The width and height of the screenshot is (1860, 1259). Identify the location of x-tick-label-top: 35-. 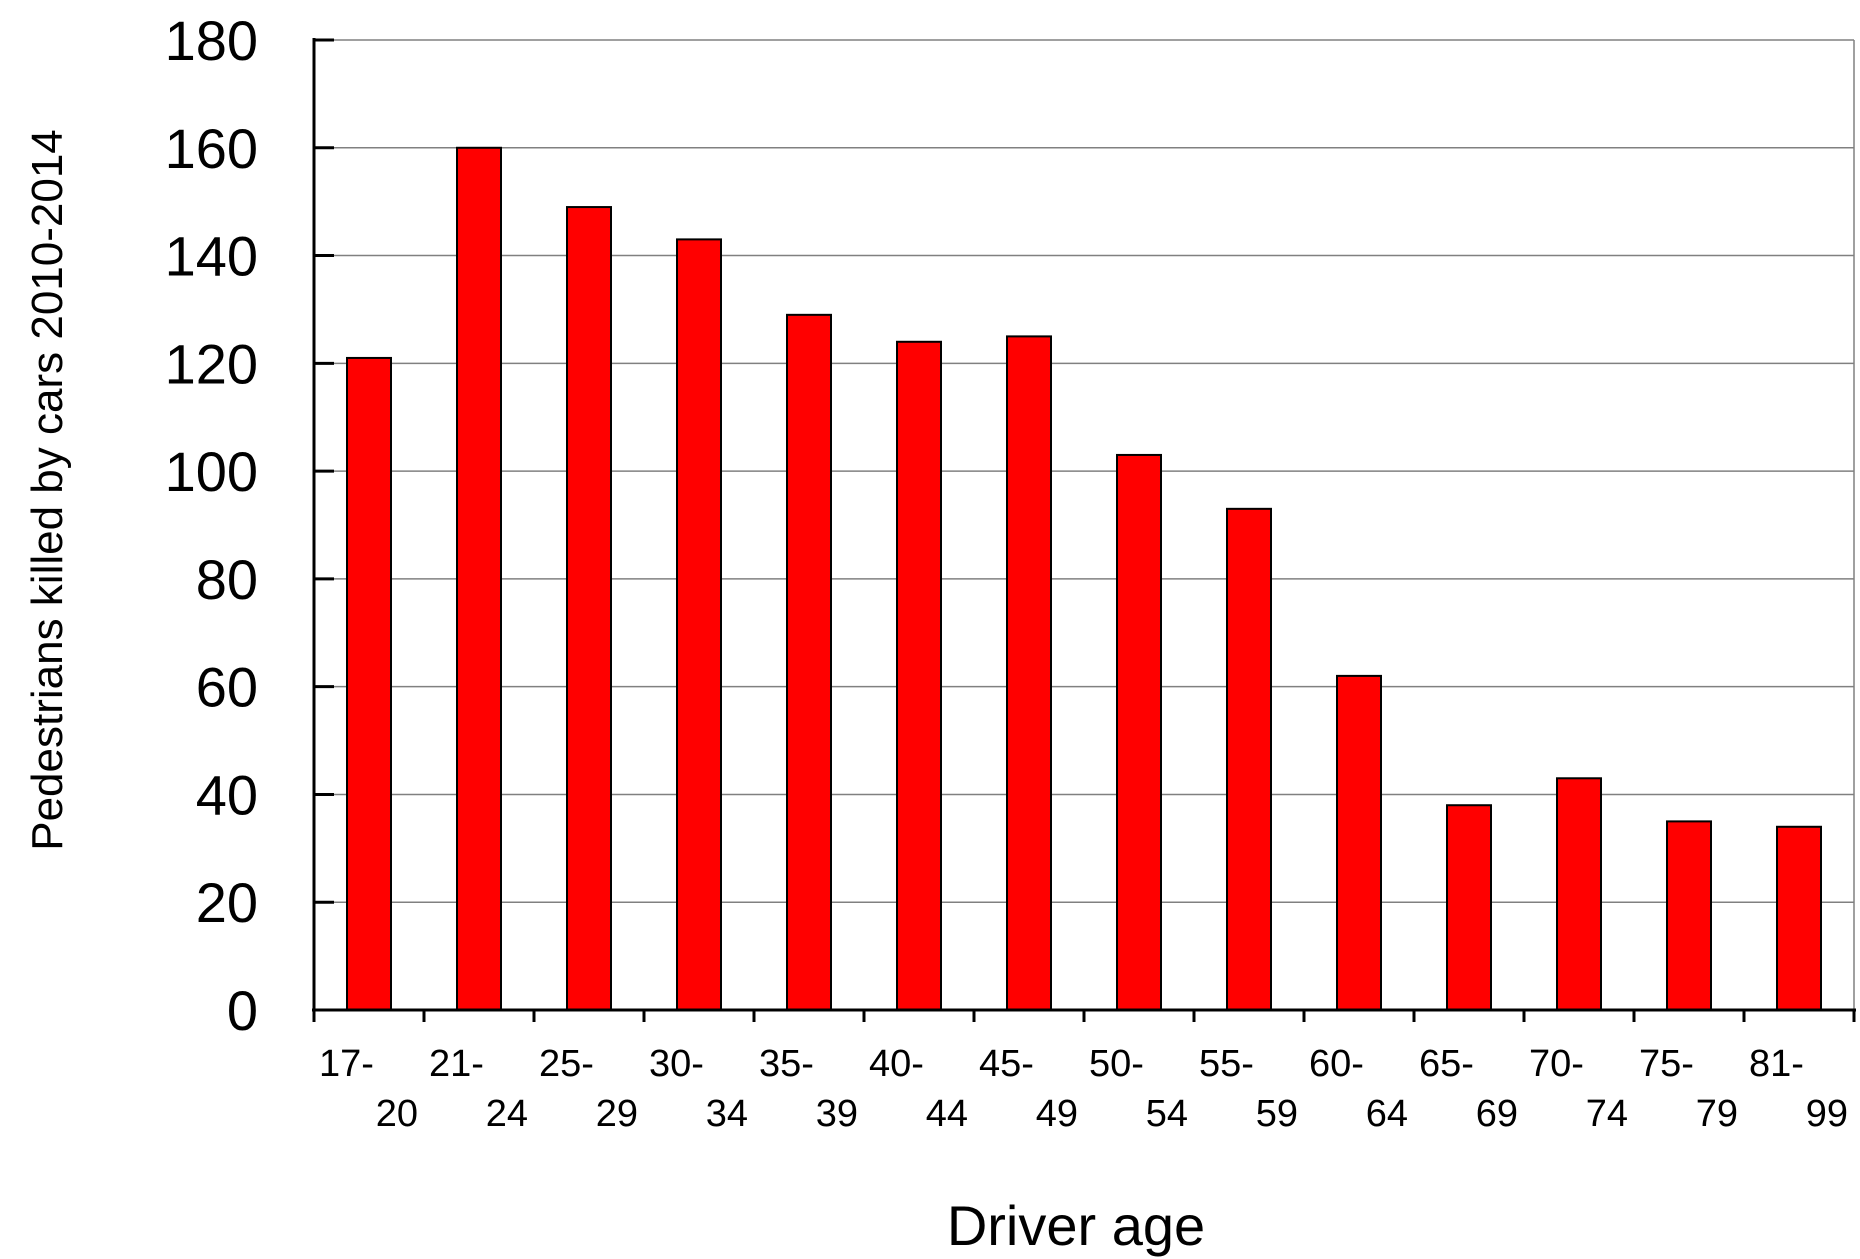
(786, 1064).